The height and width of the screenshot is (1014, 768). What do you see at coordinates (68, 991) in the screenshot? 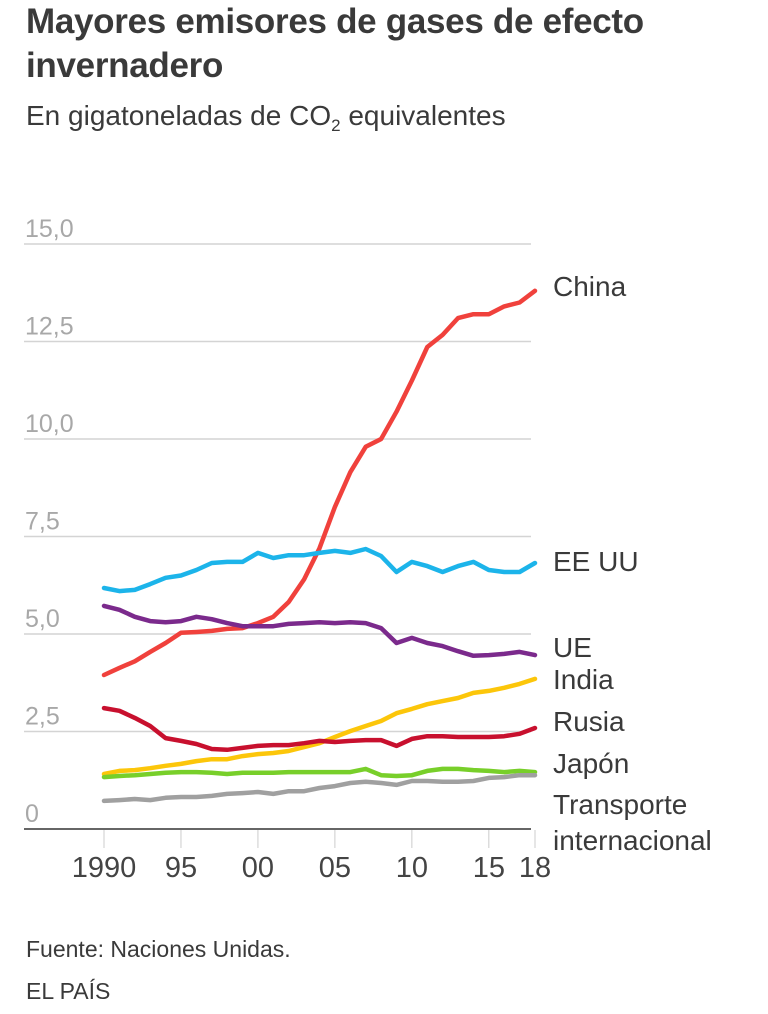
I see `brand-logo: EL PAÍS` at bounding box center [68, 991].